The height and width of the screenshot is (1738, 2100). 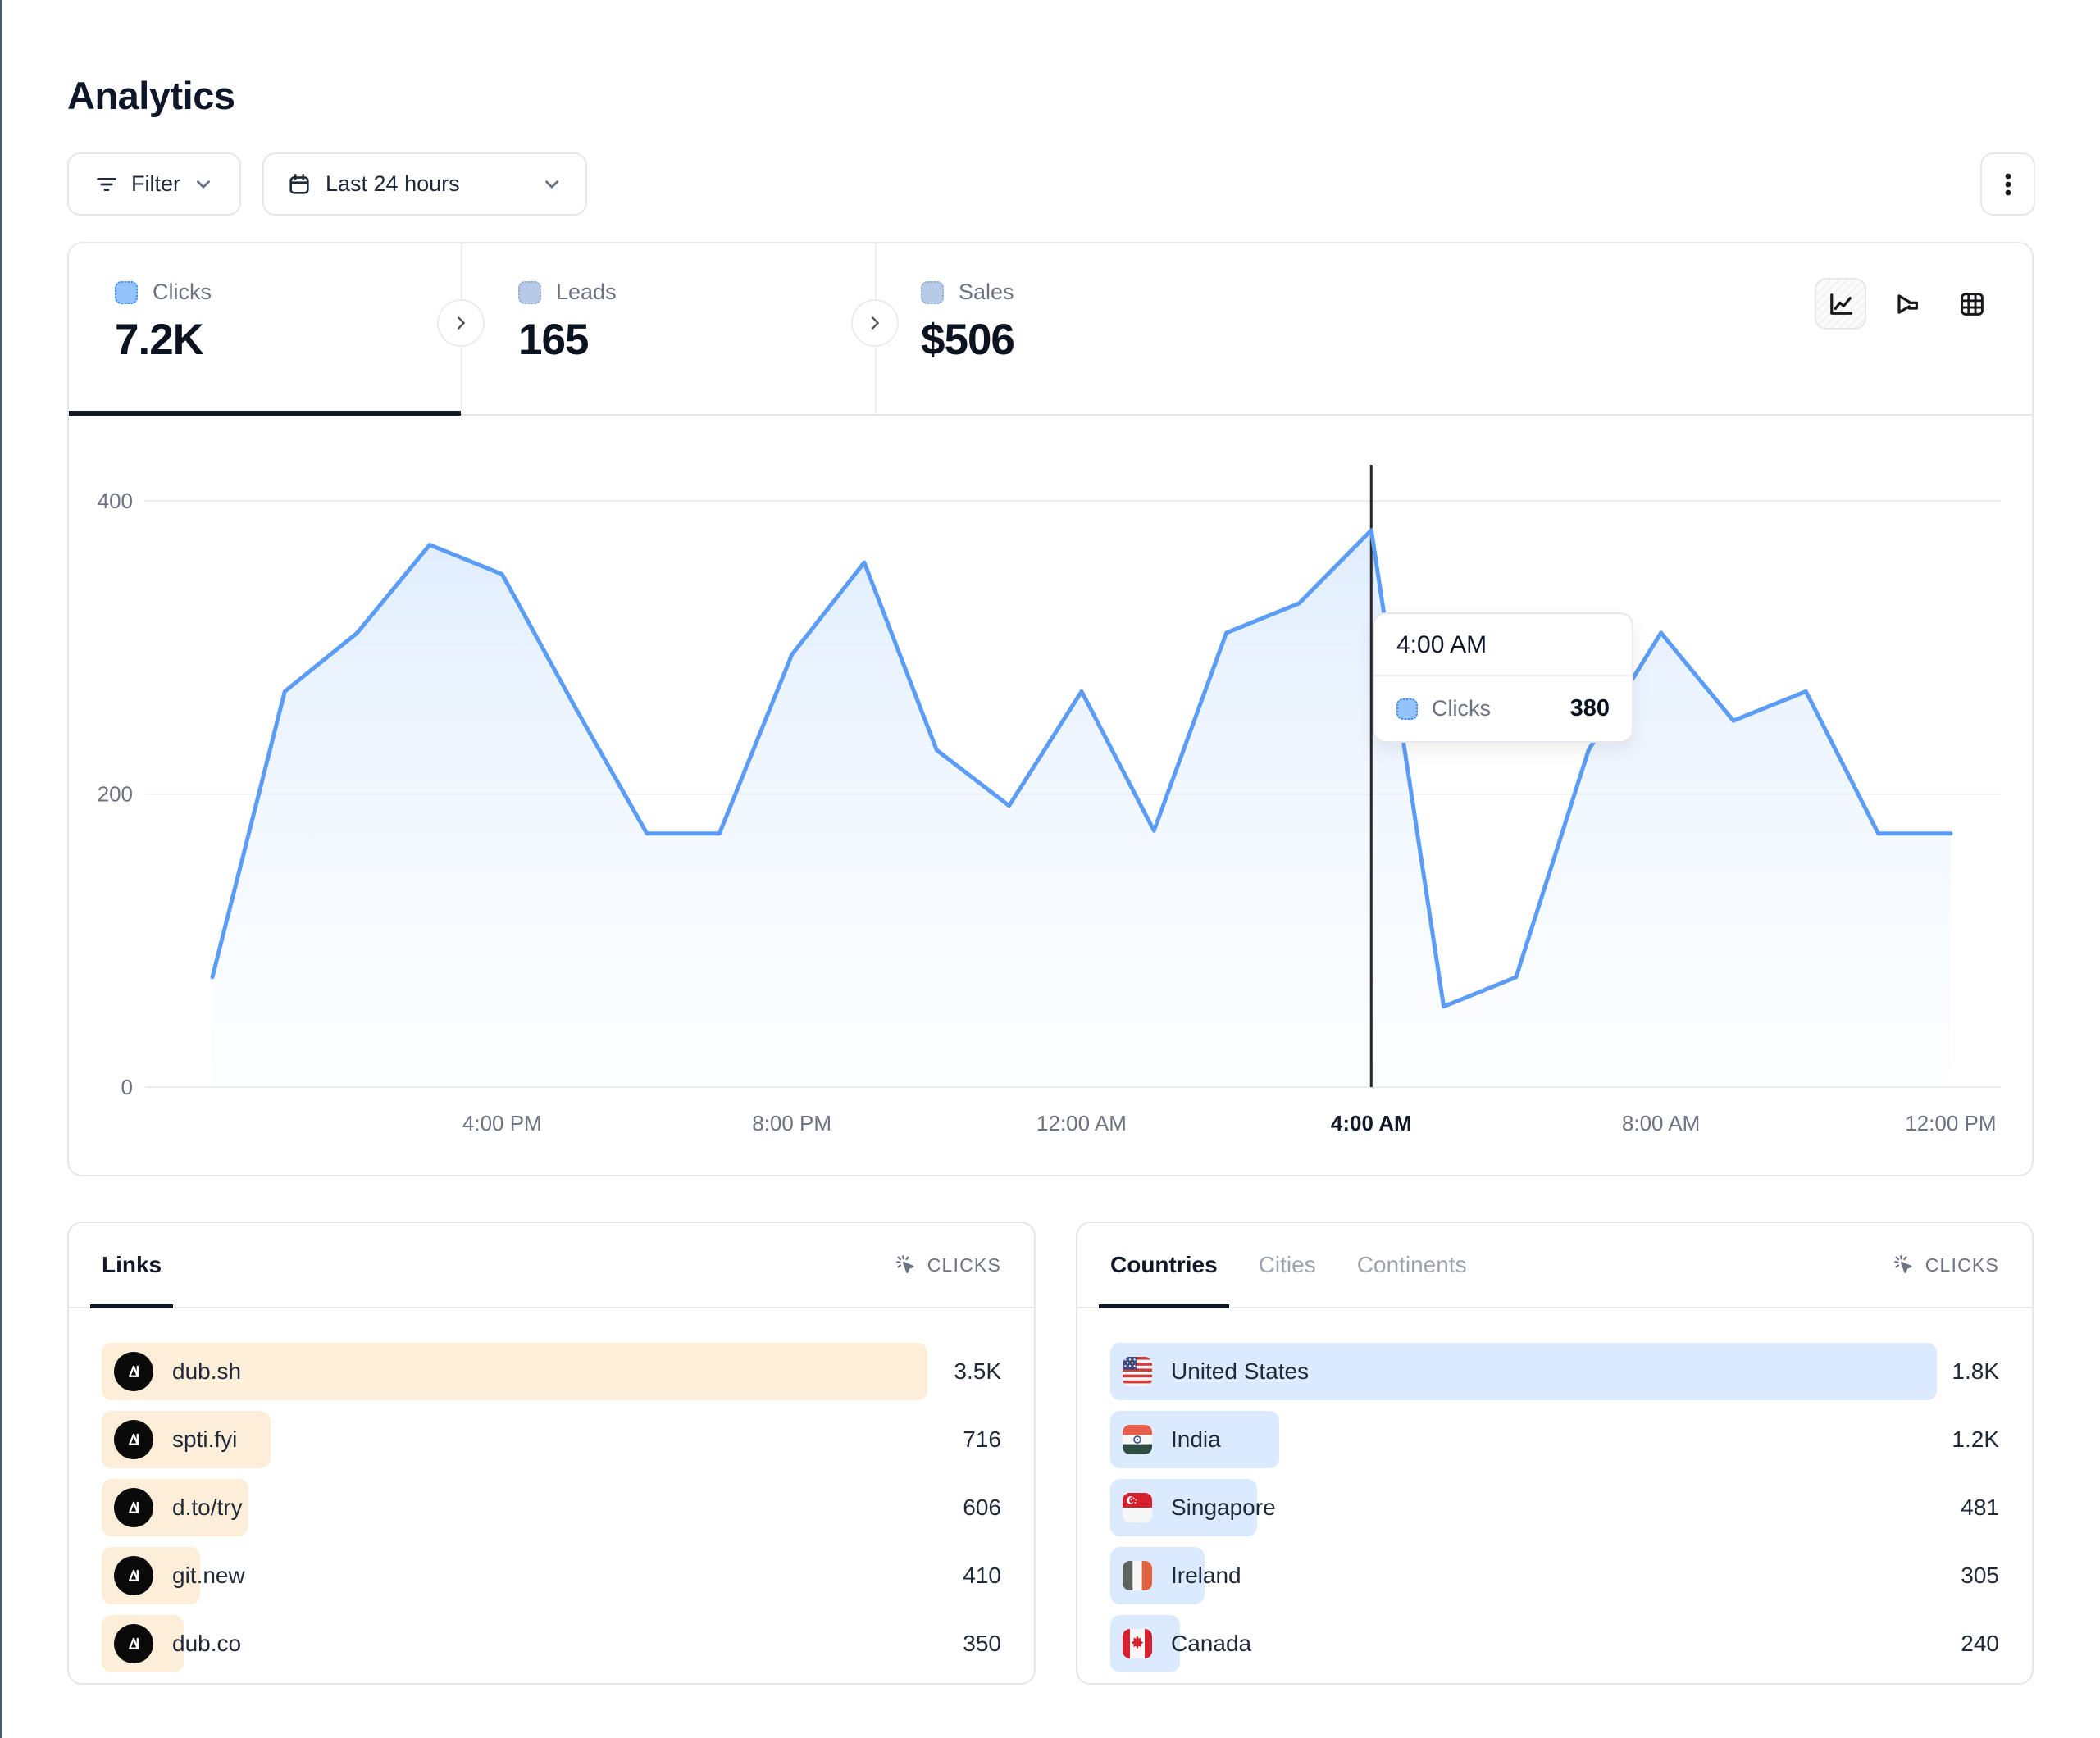 What do you see at coordinates (1661, 1123) in the screenshot?
I see `x-axis-tick: 8:00 AM` at bounding box center [1661, 1123].